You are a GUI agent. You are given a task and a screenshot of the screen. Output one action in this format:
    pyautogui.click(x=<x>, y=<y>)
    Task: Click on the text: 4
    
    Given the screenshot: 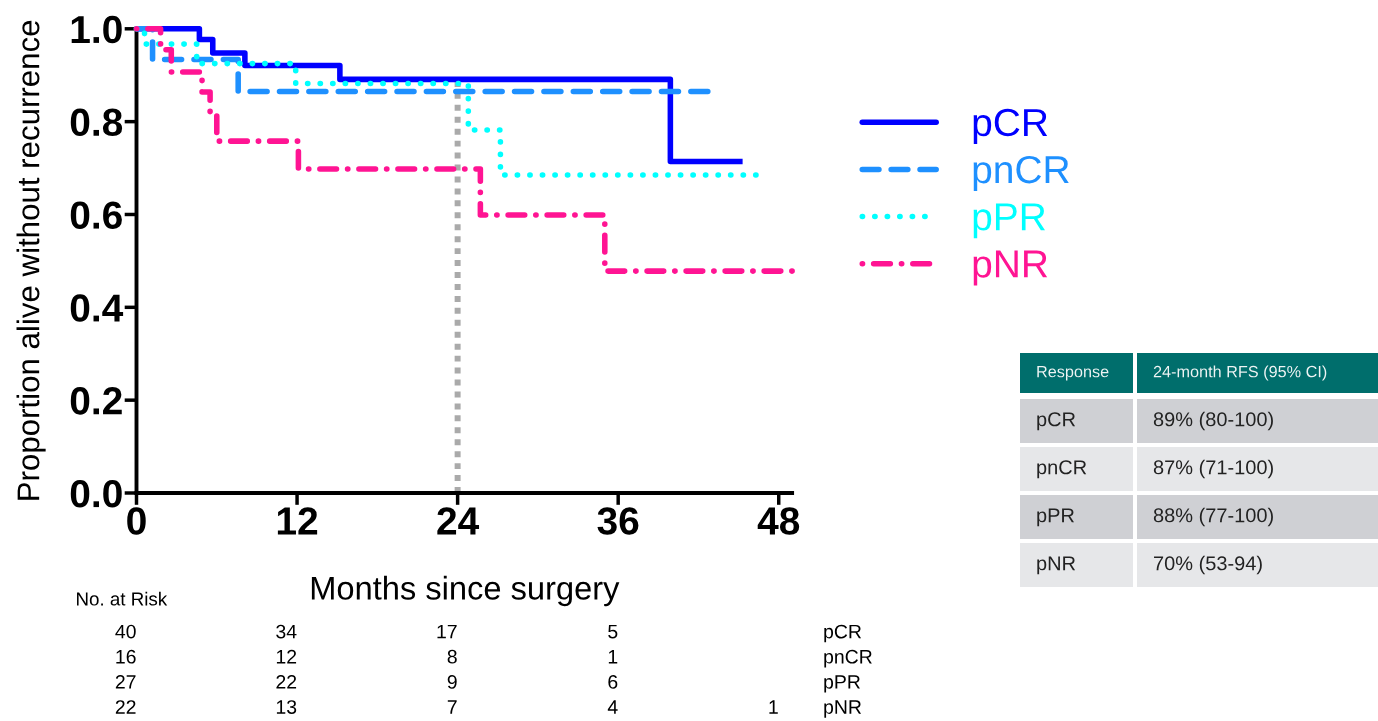 What is the action you would take?
    pyautogui.click(x=612, y=707)
    